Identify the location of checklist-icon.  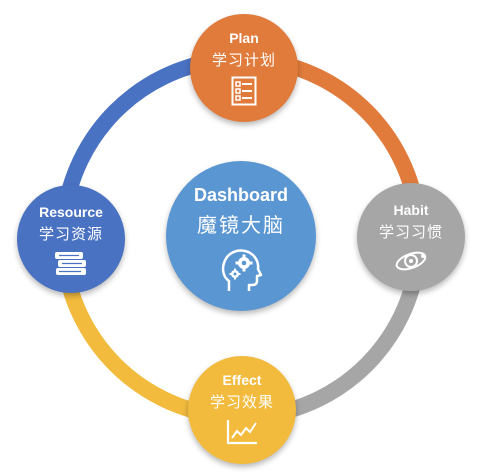
(244, 91).